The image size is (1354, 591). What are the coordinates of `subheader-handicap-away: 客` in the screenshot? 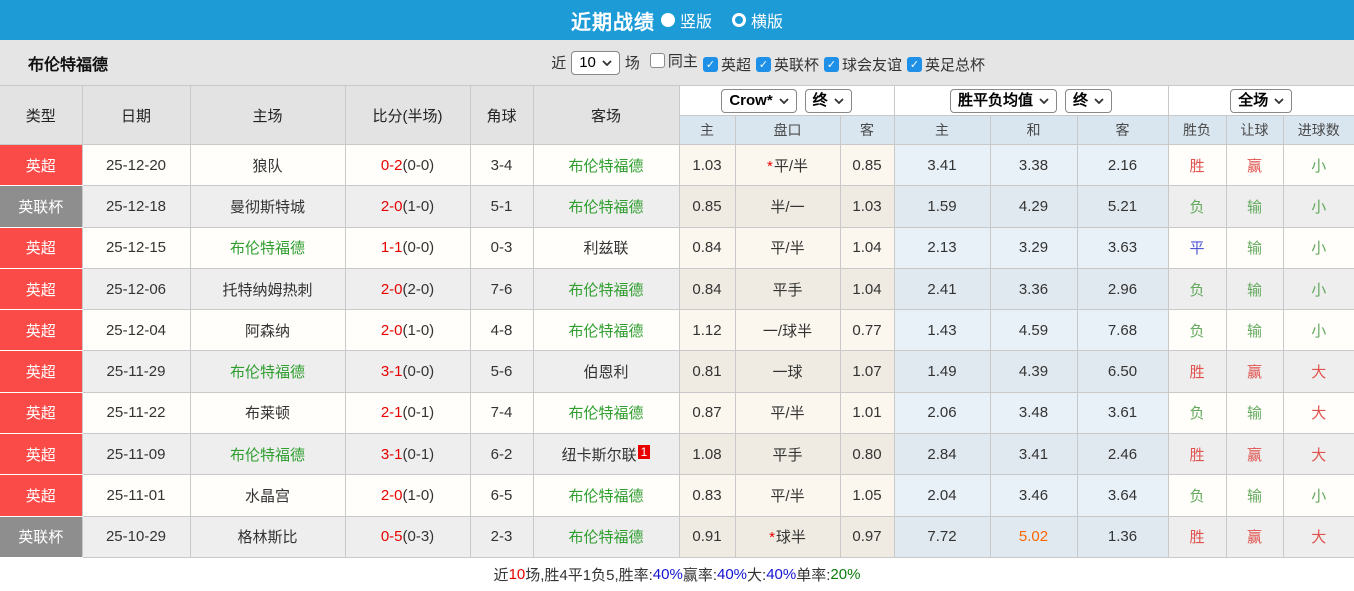 It's located at (867, 130).